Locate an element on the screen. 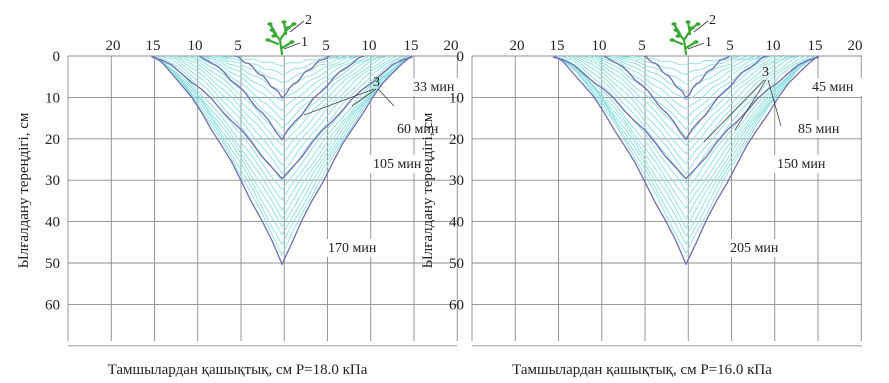 This screenshot has height=383, width=889. x-axis-caption: Тамшылардан қашықтық, см Р=18.0 кПа is located at coordinates (238, 370).